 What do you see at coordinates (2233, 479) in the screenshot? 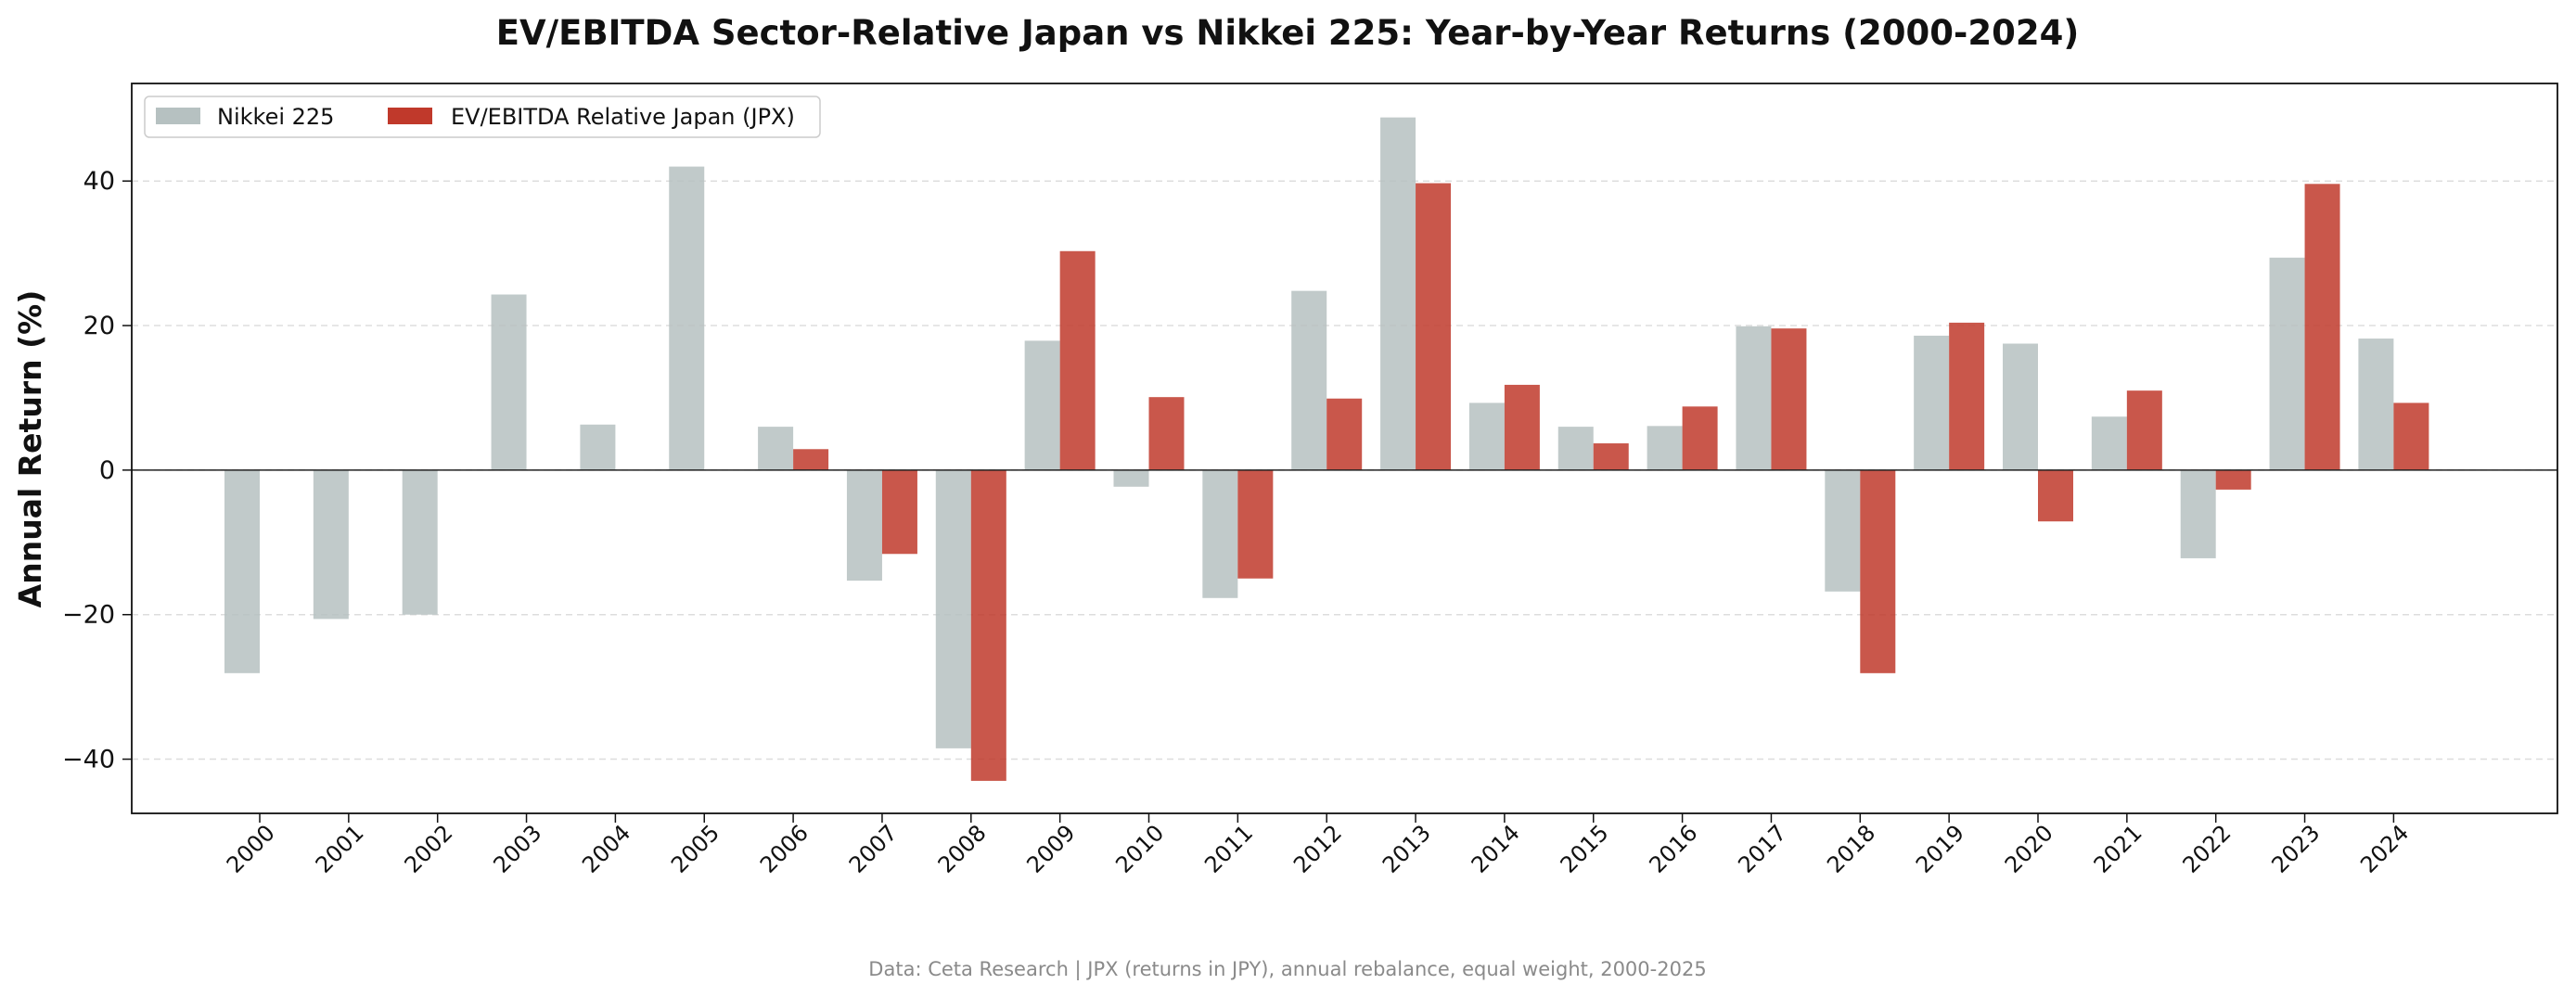
I see `bar-ev-ebitda-2022` at bounding box center [2233, 479].